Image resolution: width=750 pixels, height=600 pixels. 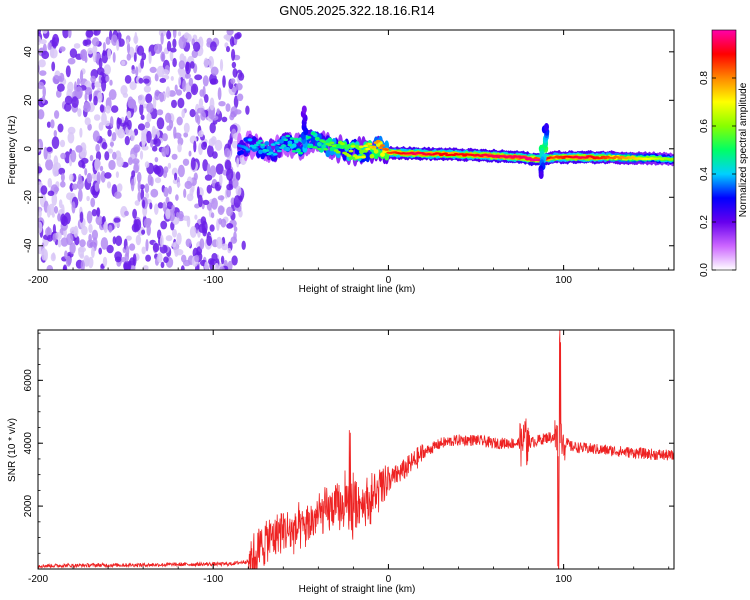 What do you see at coordinates (704, 174) in the screenshot?
I see `colorbar-tick-label: 0.4` at bounding box center [704, 174].